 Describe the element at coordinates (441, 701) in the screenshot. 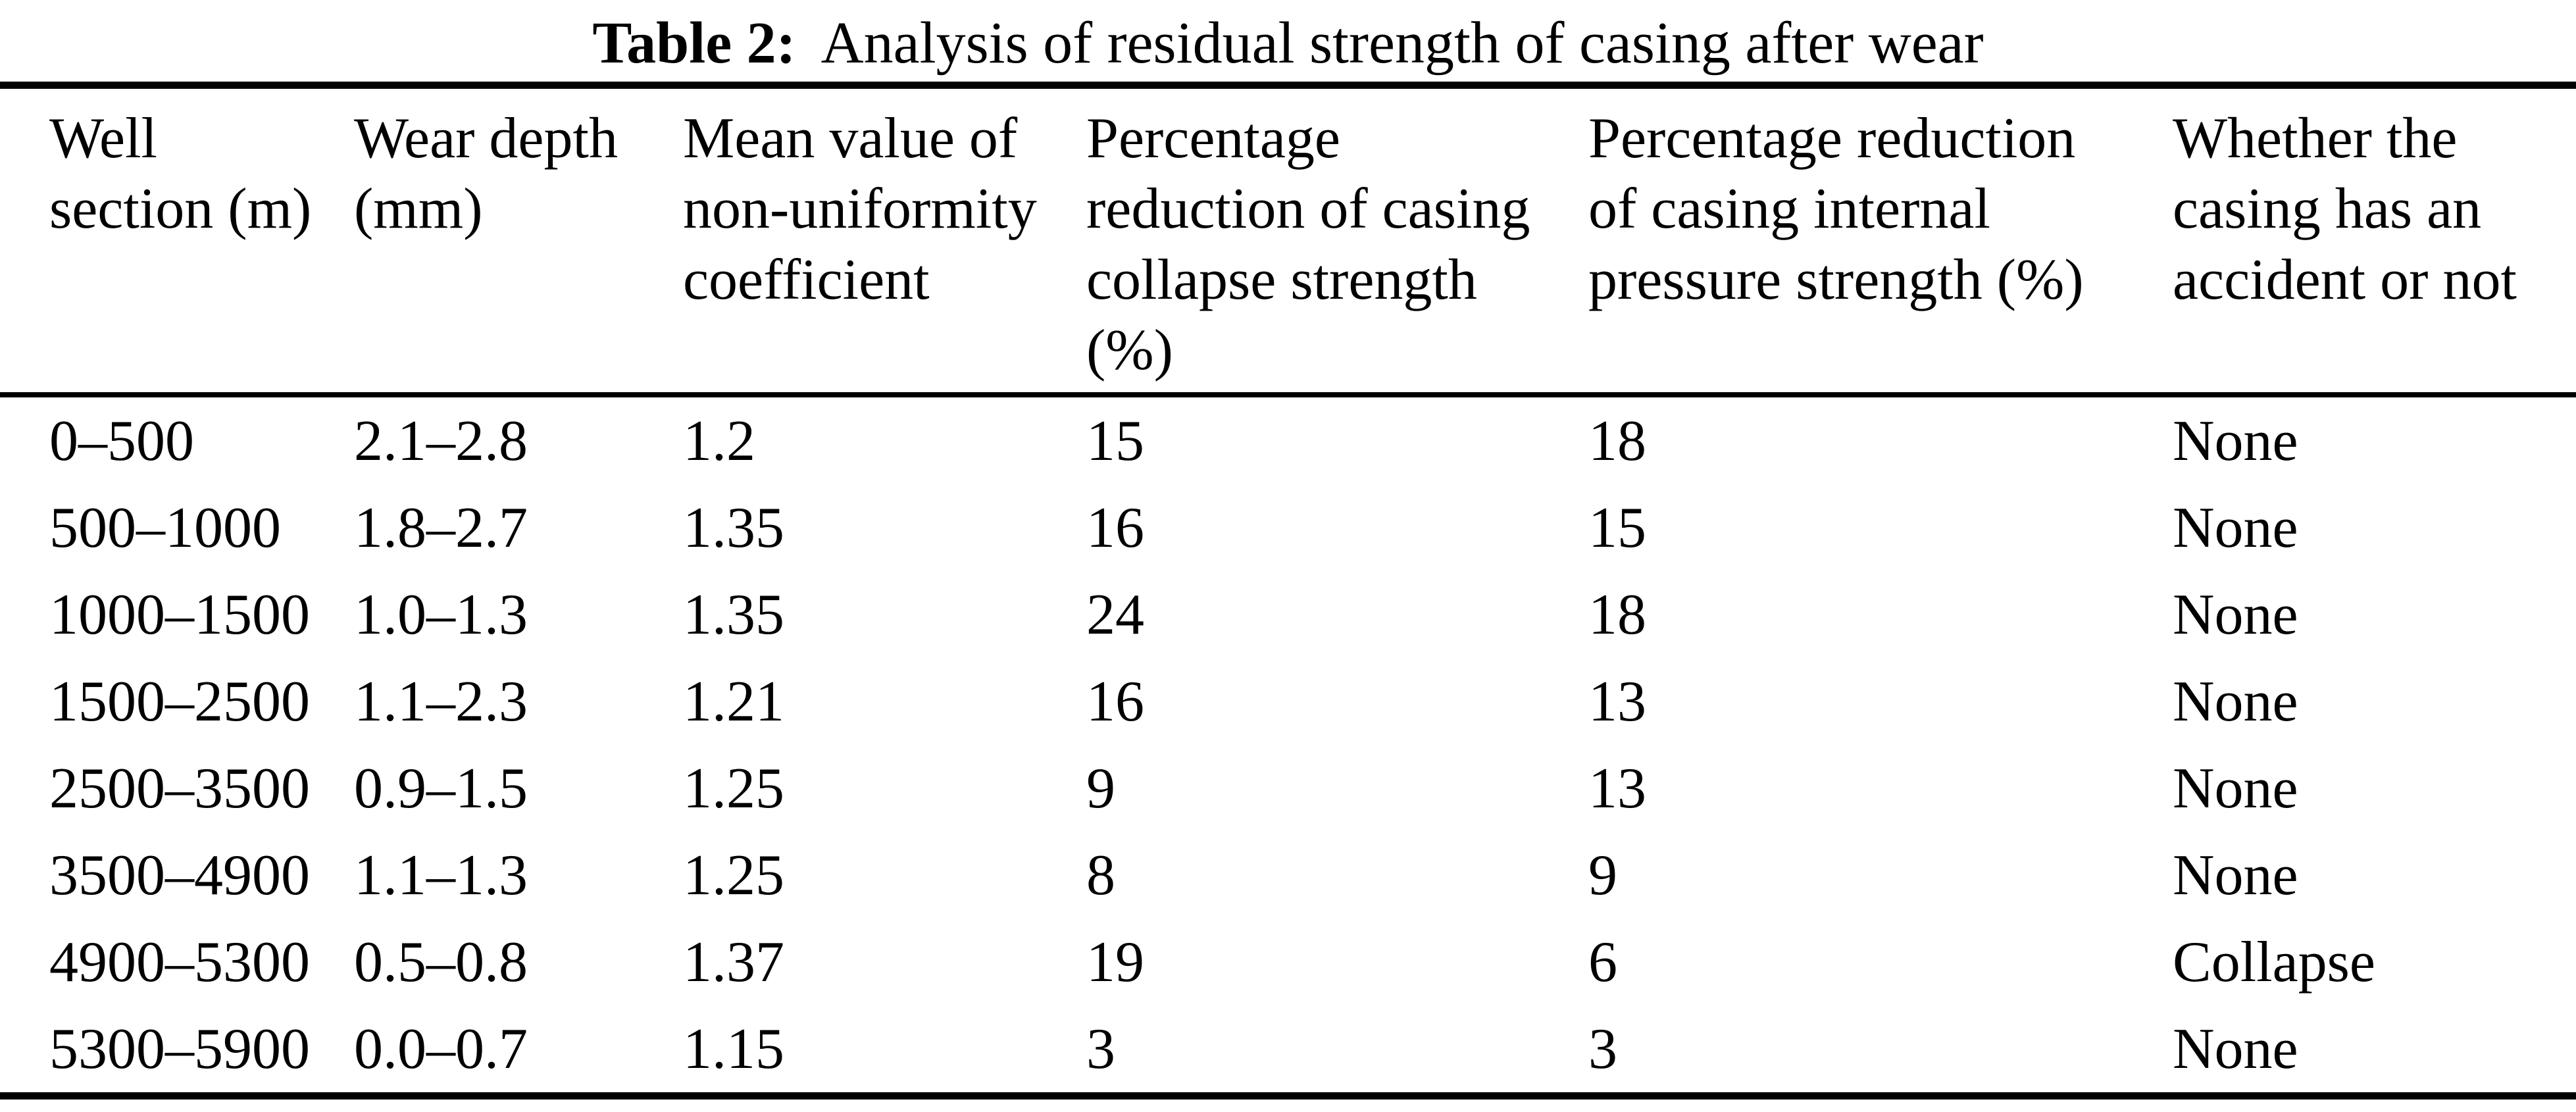

I see `cell-wear-depth: 1.1–2.3` at that location.